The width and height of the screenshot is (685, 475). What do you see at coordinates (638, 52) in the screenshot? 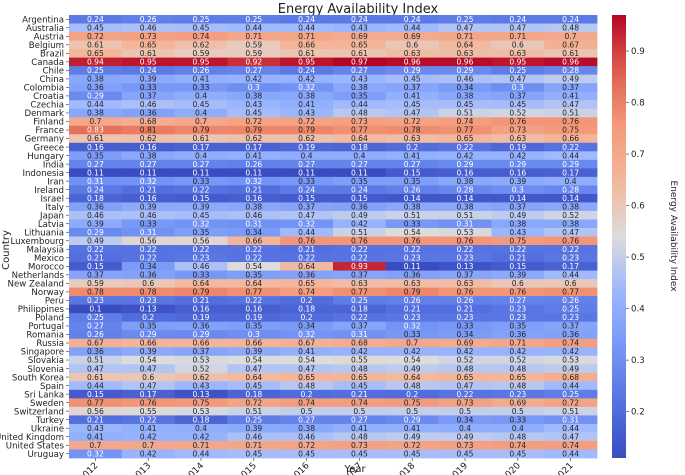
I see `colorbar-tick-label: 0.9` at bounding box center [638, 52].